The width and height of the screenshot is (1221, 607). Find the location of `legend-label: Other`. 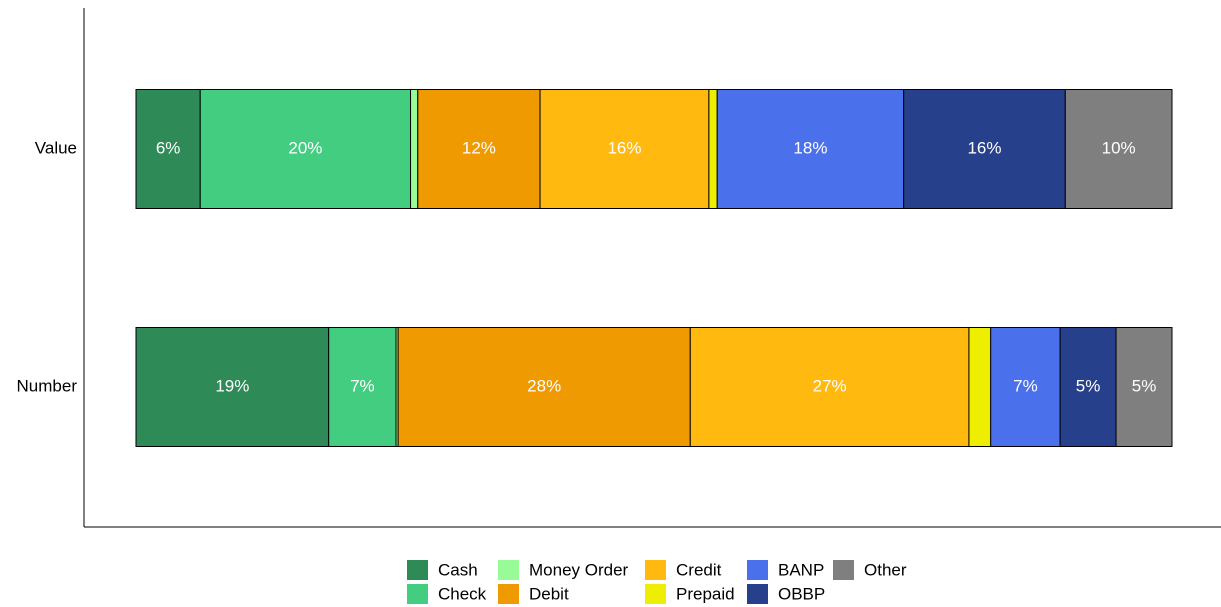

legend-label: Other is located at coordinates (885, 569).